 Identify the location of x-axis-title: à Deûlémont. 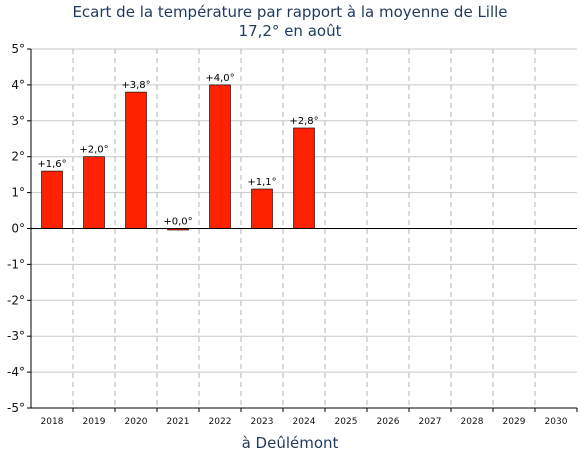
(290, 443).